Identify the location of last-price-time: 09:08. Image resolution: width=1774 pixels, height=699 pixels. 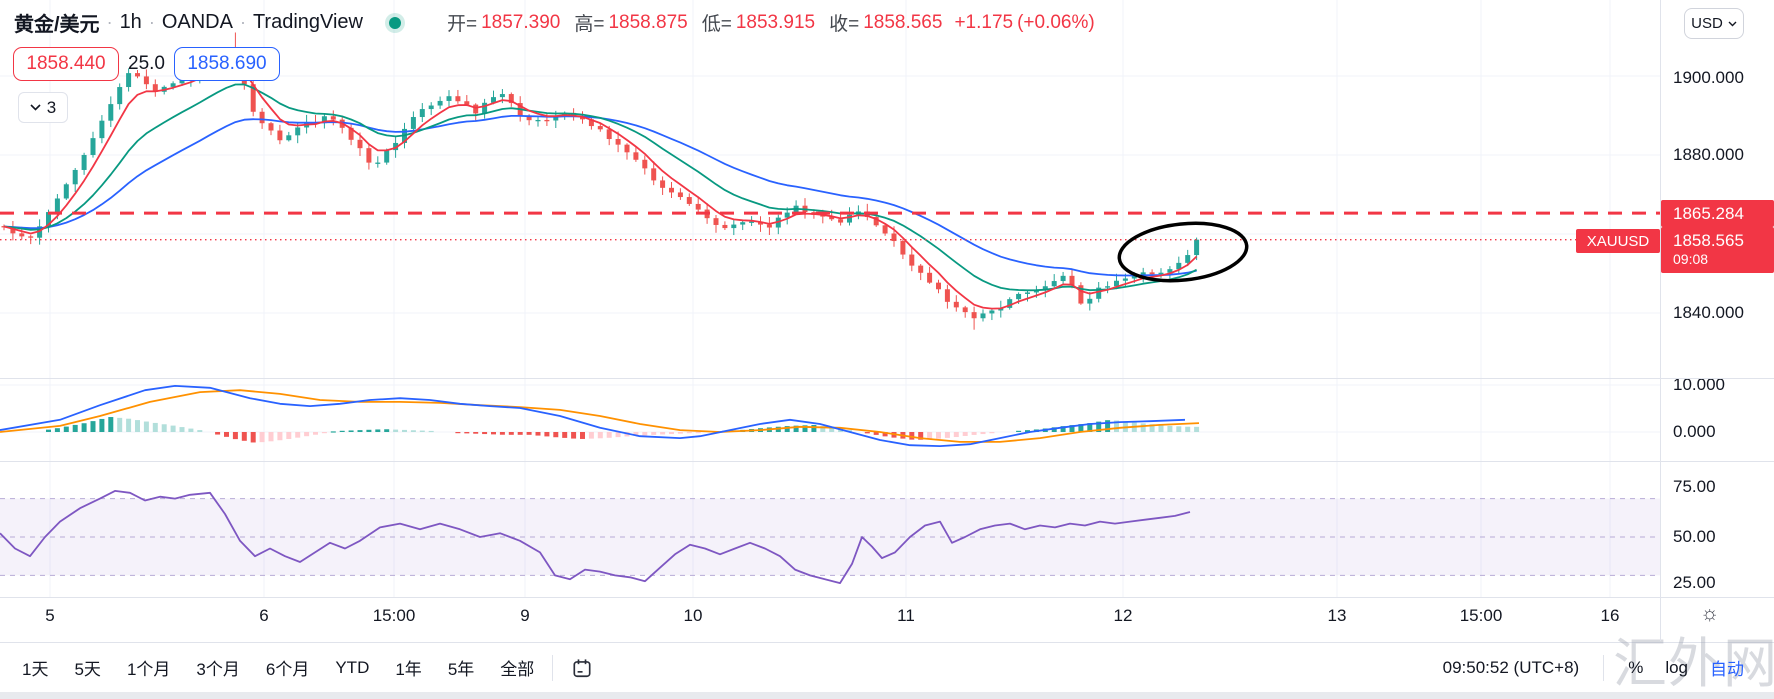
(1691, 259).